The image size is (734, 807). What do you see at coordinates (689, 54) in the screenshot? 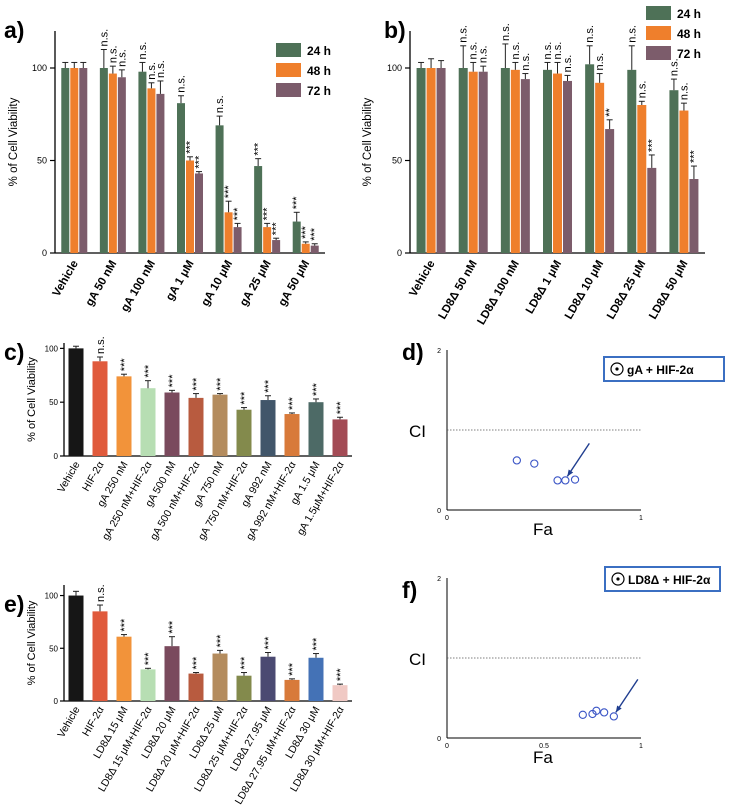
I see `legend-label-2: 72 h` at bounding box center [689, 54].